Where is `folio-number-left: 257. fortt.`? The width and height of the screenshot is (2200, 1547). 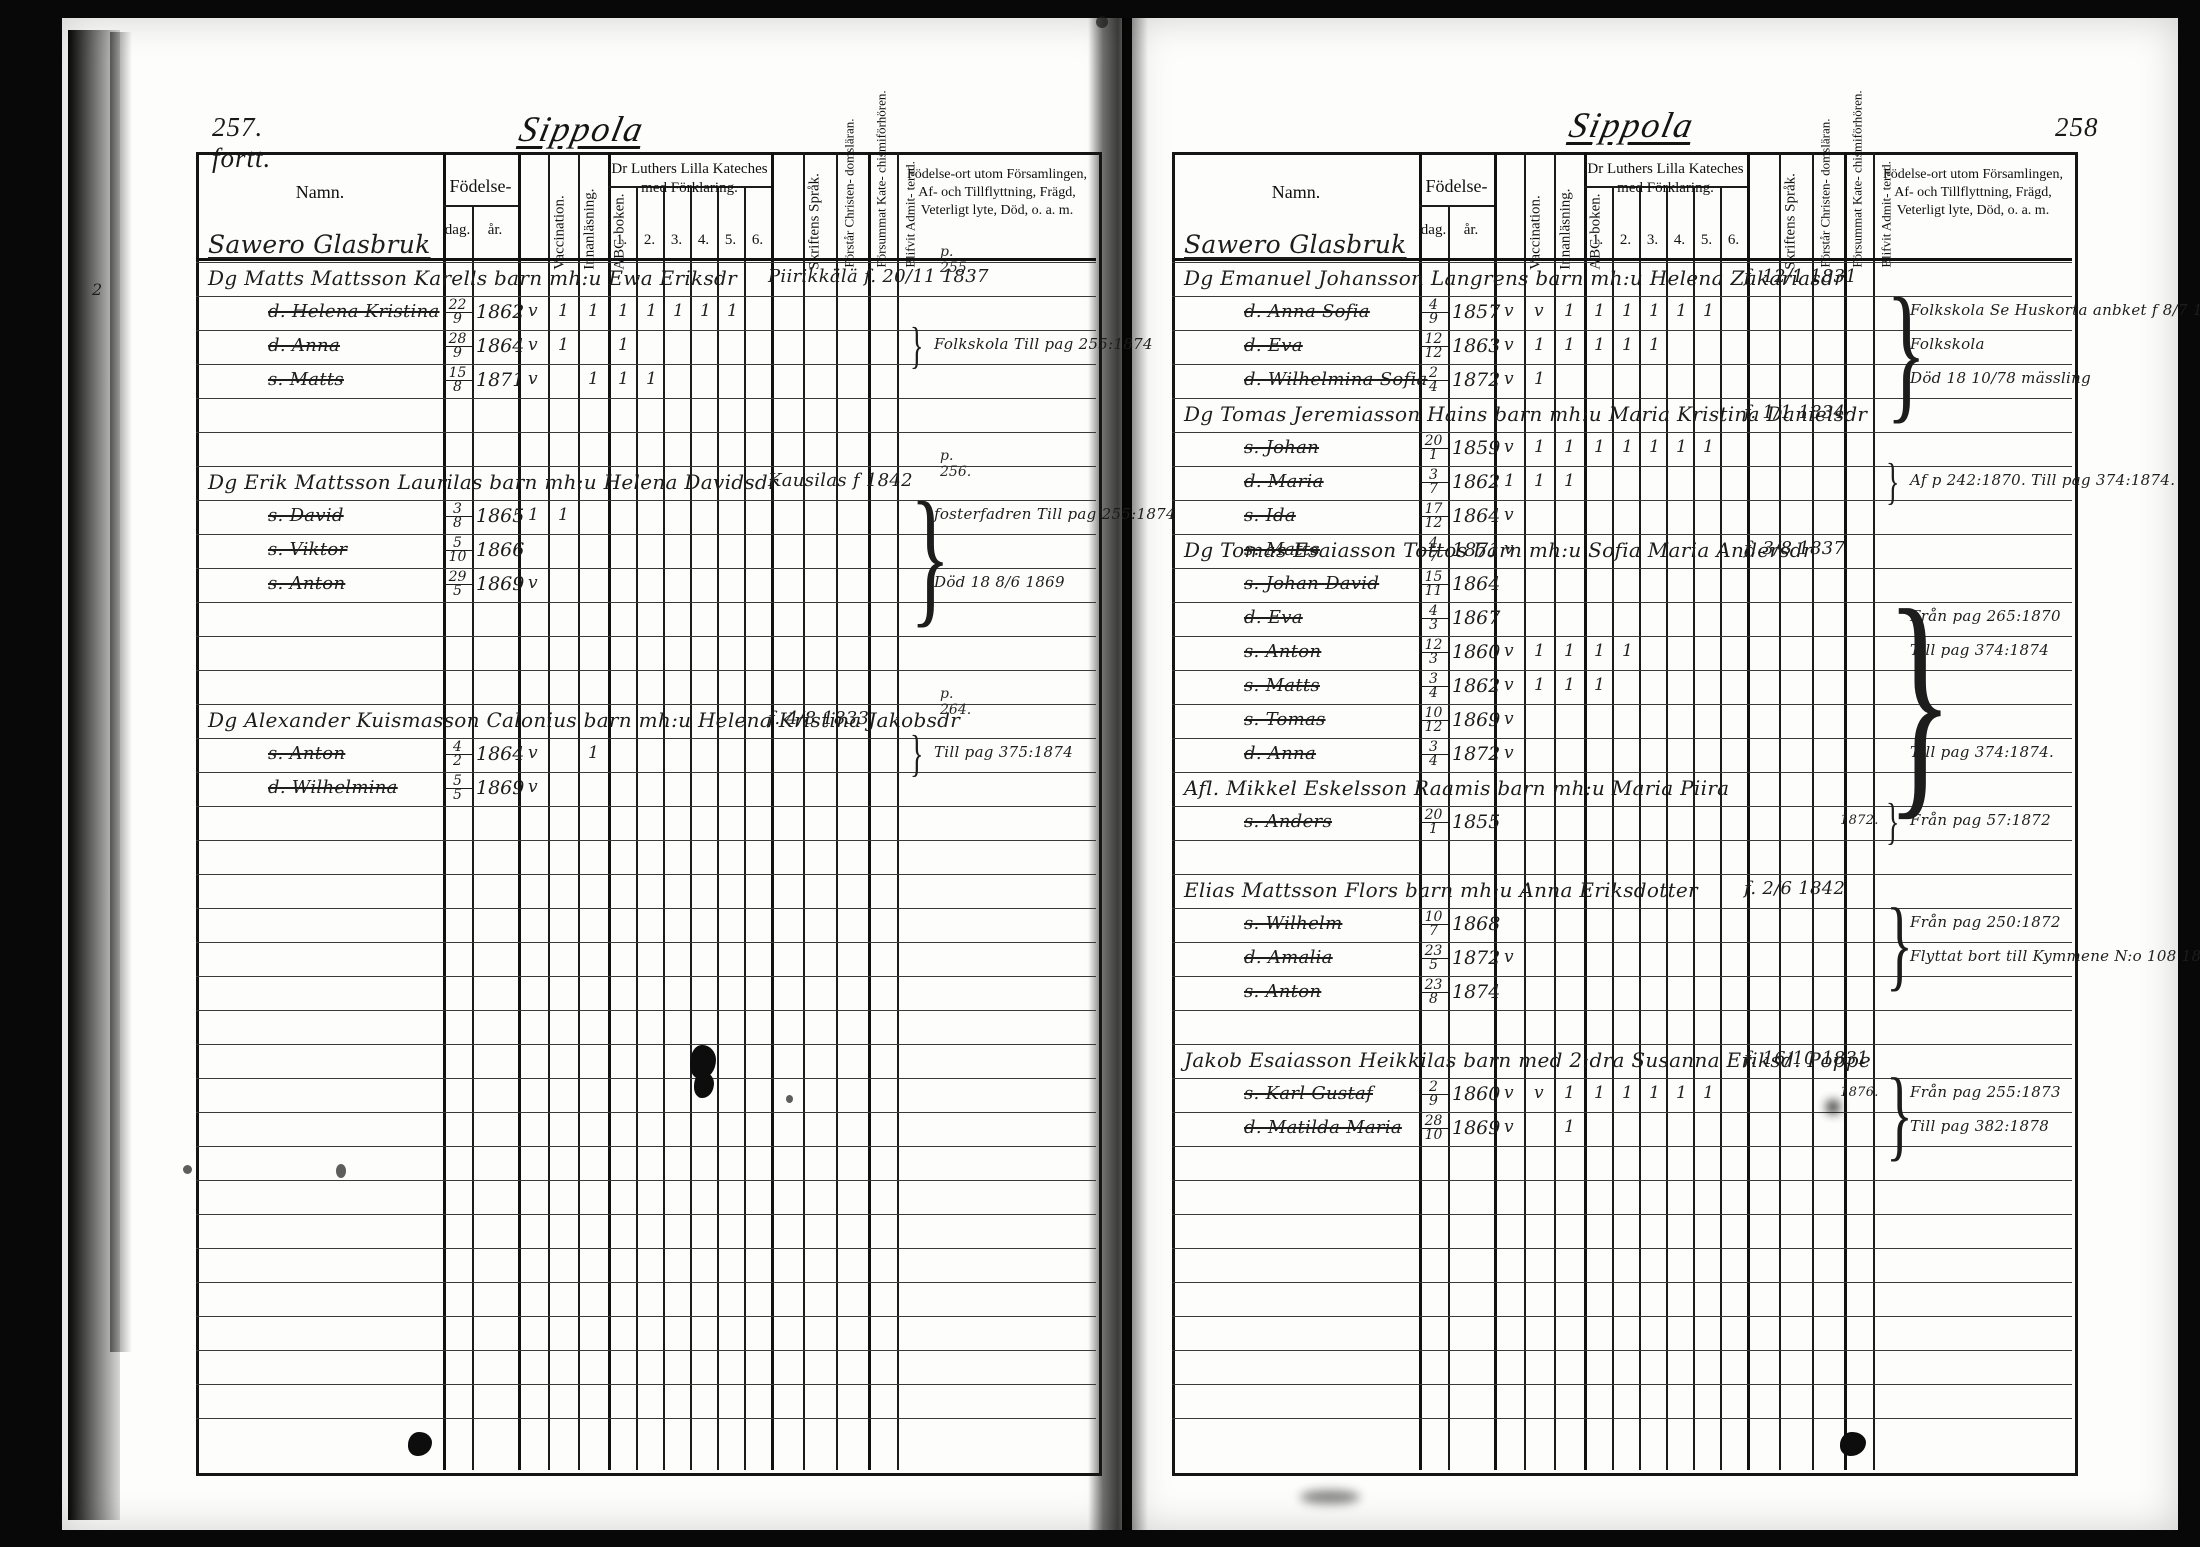 folio-number-left: 257. fortt. is located at coordinates (242, 142).